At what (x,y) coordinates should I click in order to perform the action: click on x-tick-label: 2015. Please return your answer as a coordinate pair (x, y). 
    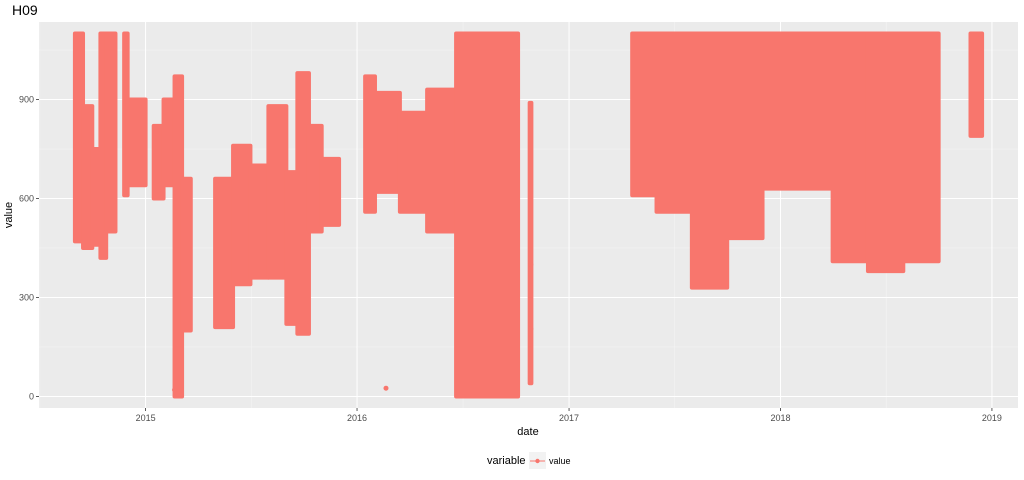
    Looking at the image, I should click on (146, 418).